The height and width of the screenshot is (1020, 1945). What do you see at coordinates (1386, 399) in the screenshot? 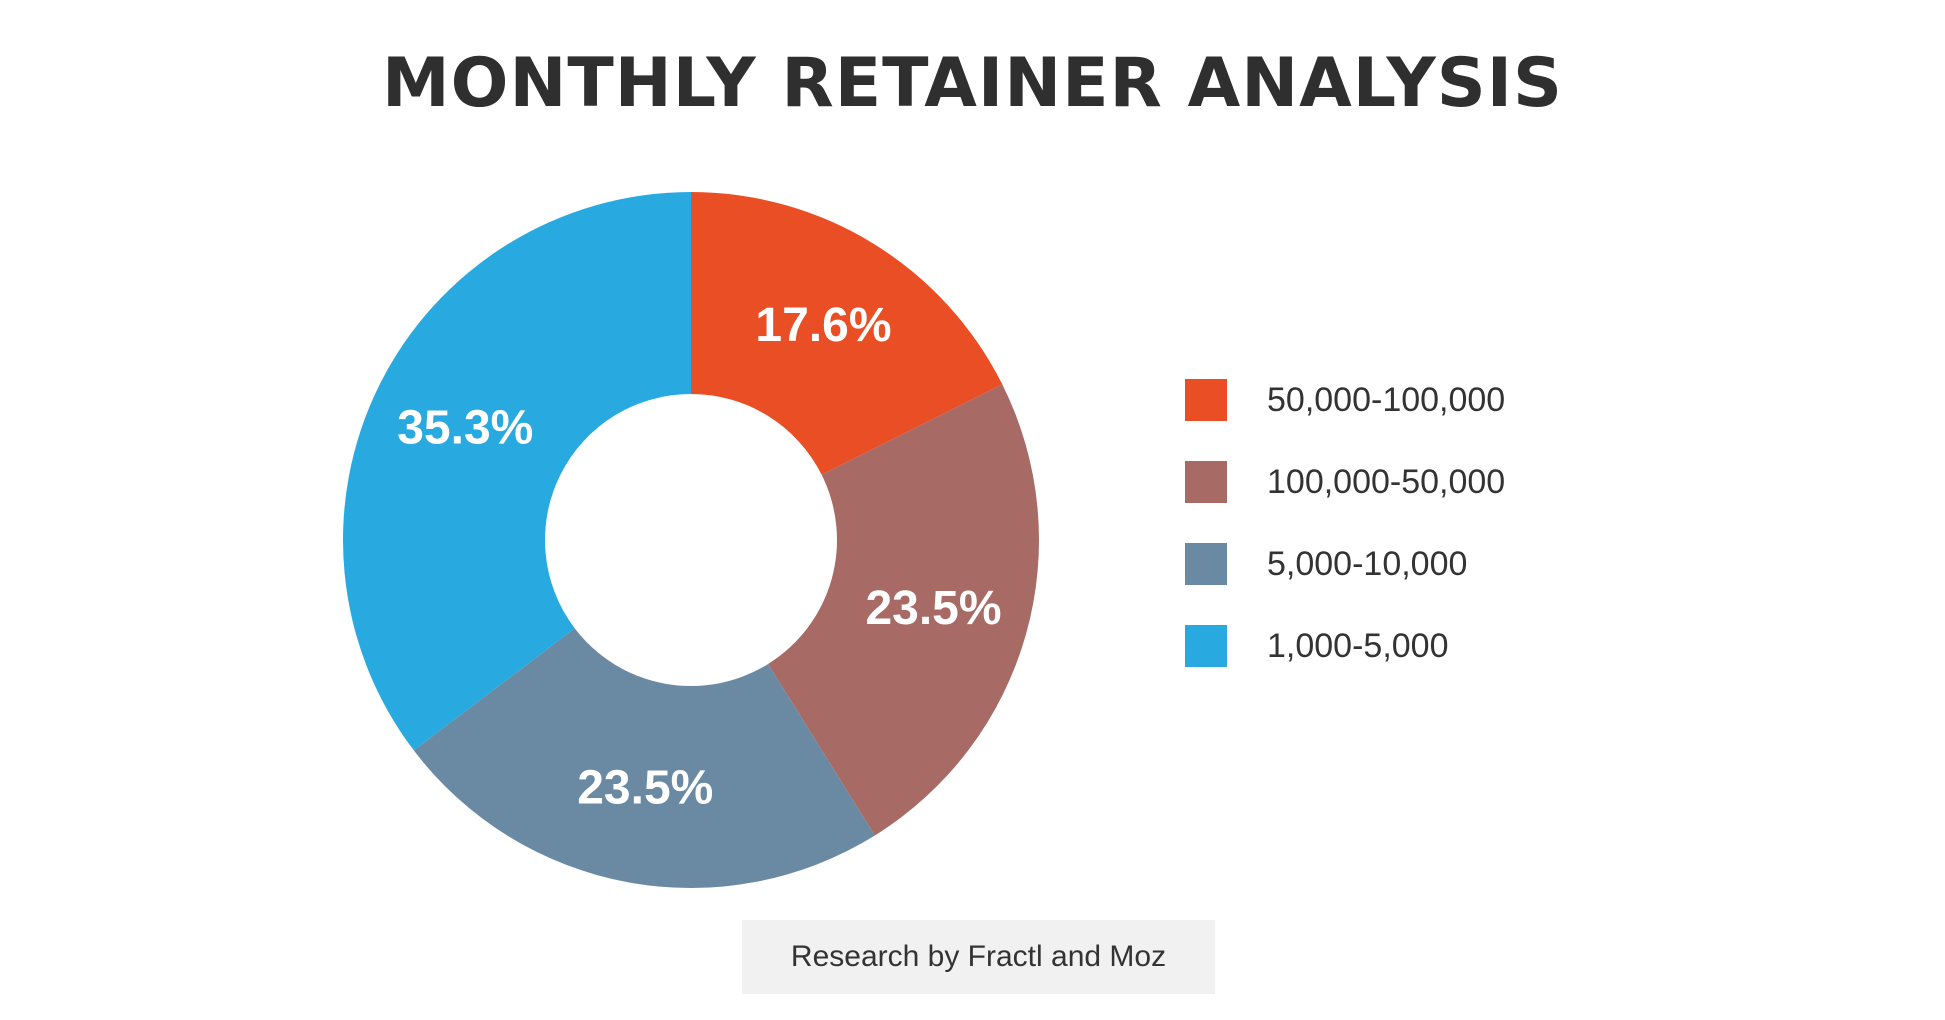
I see `legend-label: 50,000-100,000` at bounding box center [1386, 399].